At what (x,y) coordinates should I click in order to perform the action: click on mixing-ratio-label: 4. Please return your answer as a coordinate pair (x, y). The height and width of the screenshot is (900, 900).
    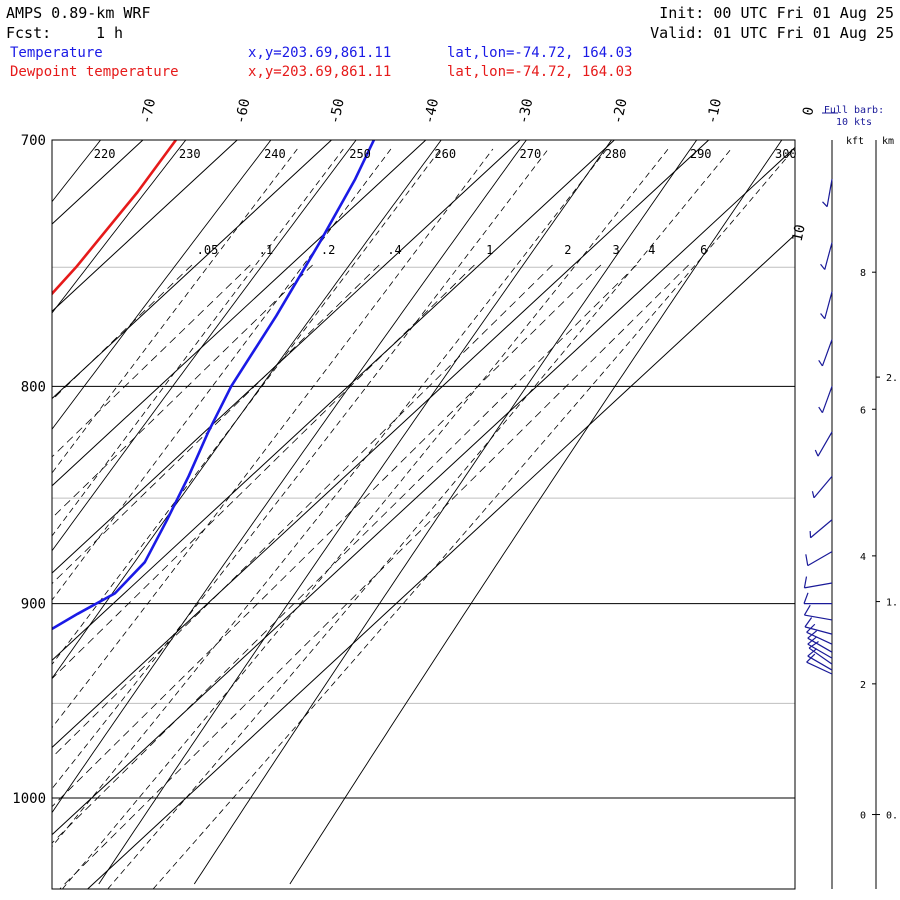
    Looking at the image, I should click on (651, 250).